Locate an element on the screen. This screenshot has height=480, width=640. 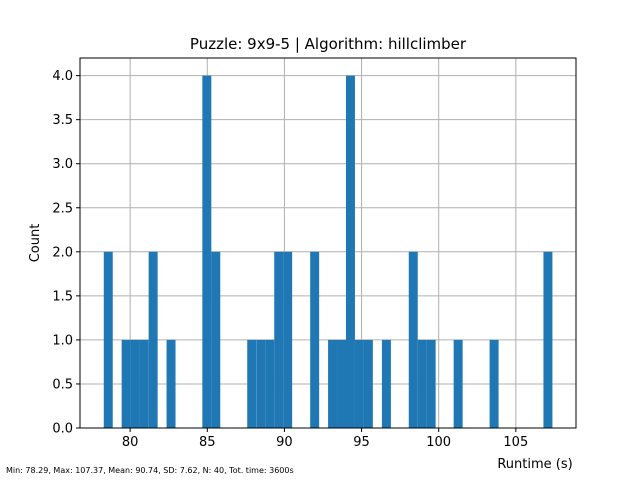
y-tick-label: 1.5 is located at coordinates (62, 296).